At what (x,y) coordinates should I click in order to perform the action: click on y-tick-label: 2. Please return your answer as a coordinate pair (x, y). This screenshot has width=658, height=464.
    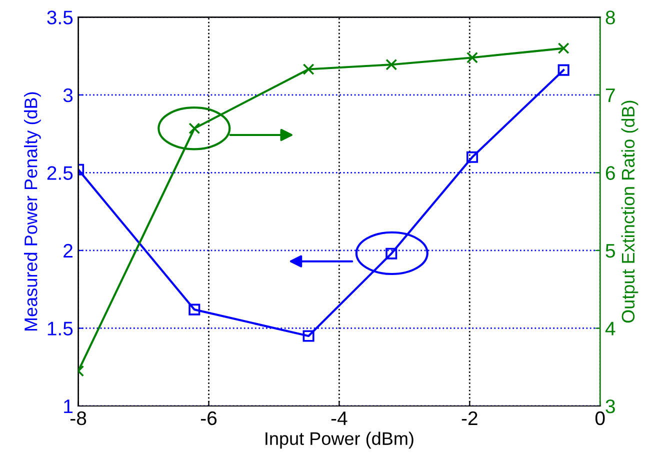
    Looking at the image, I should click on (68, 251).